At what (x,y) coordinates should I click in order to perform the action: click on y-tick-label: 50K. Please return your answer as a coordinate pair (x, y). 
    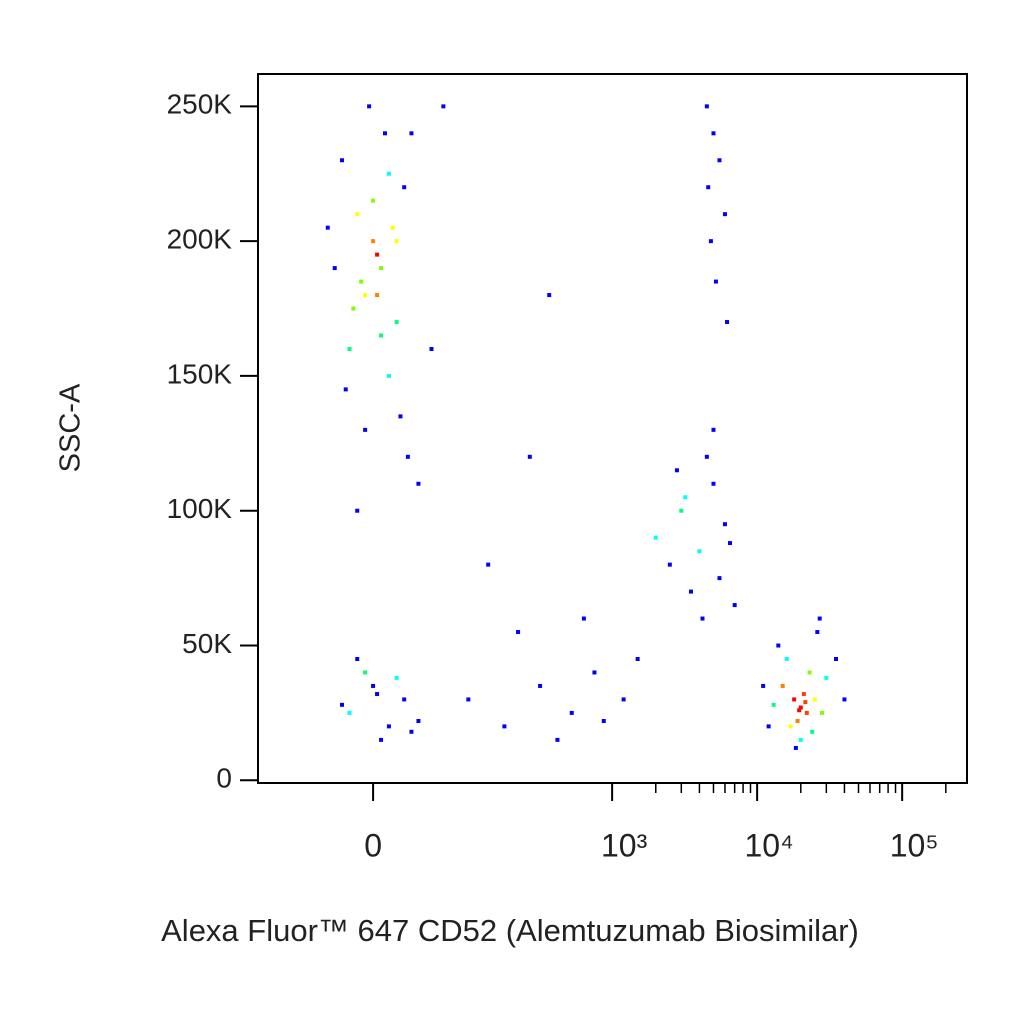
    Looking at the image, I should click on (207, 643).